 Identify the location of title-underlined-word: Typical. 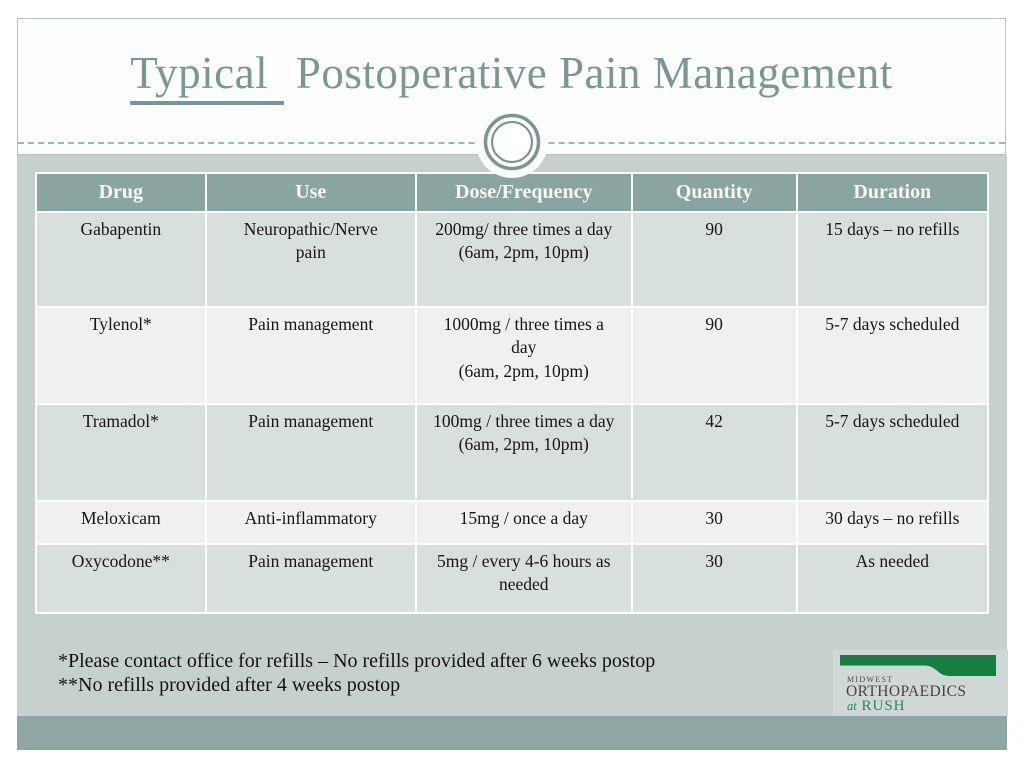
(207, 76).